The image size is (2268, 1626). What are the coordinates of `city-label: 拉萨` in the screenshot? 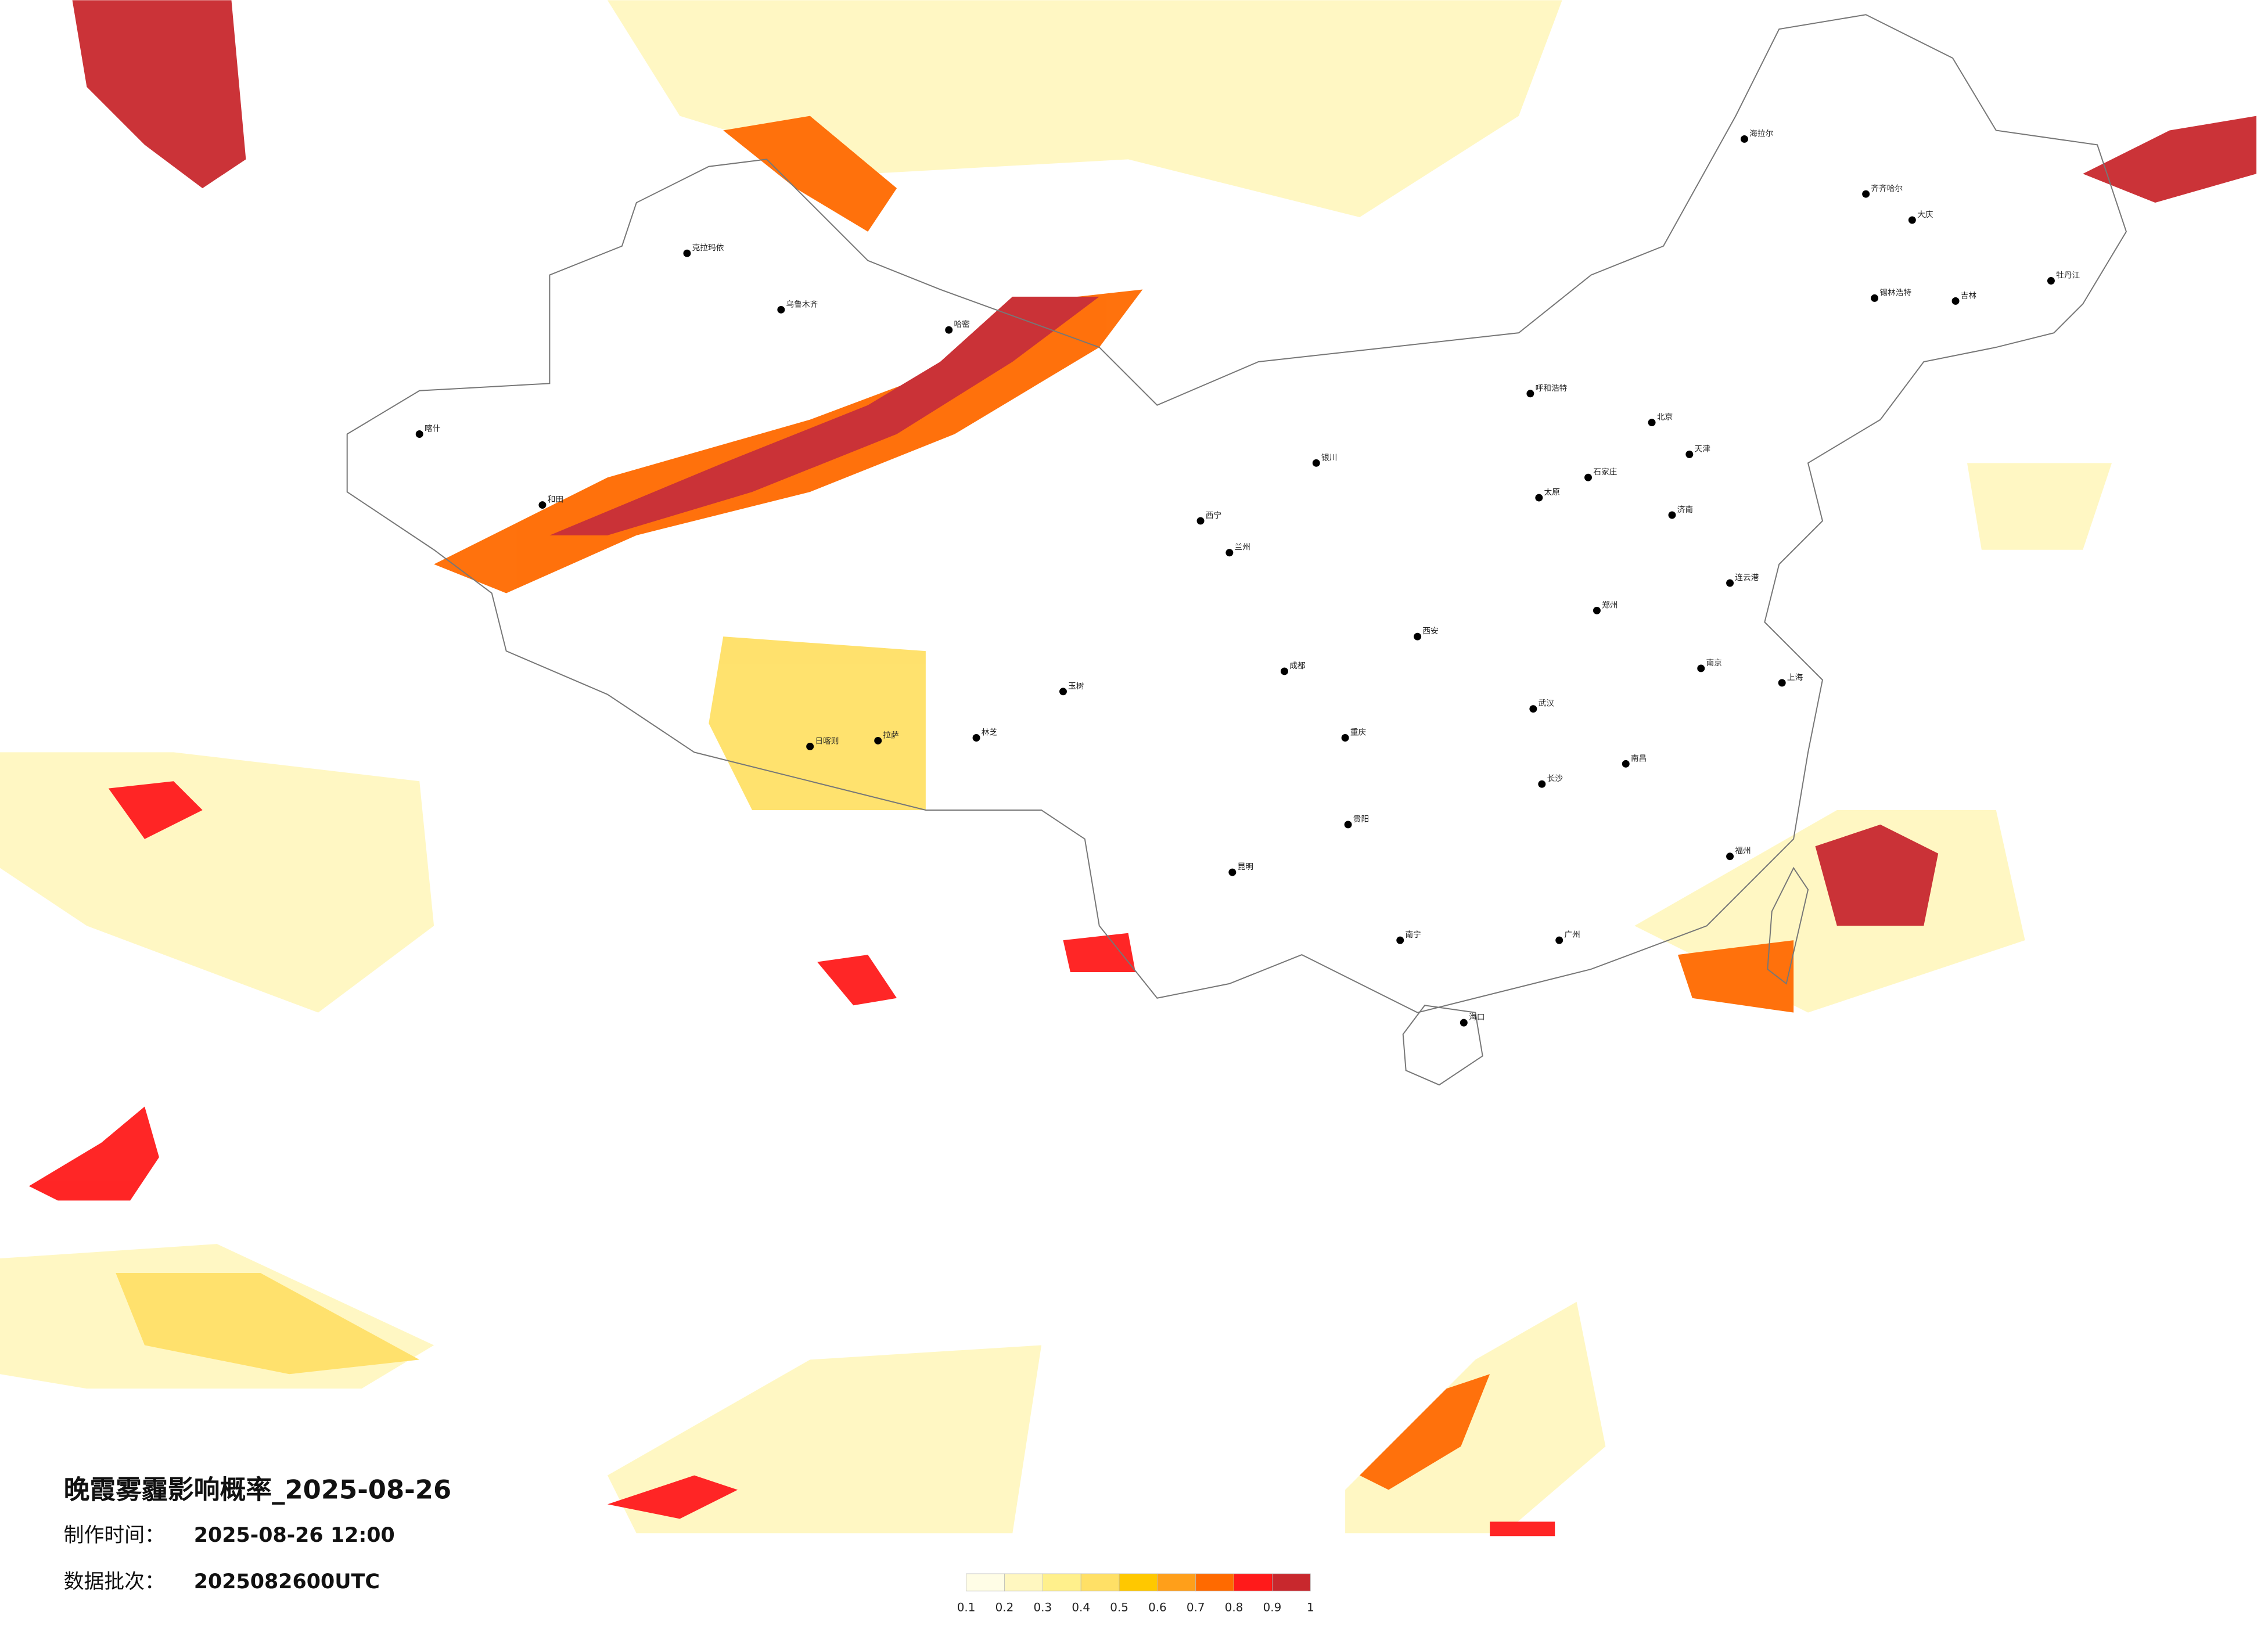 It's located at (890, 736).